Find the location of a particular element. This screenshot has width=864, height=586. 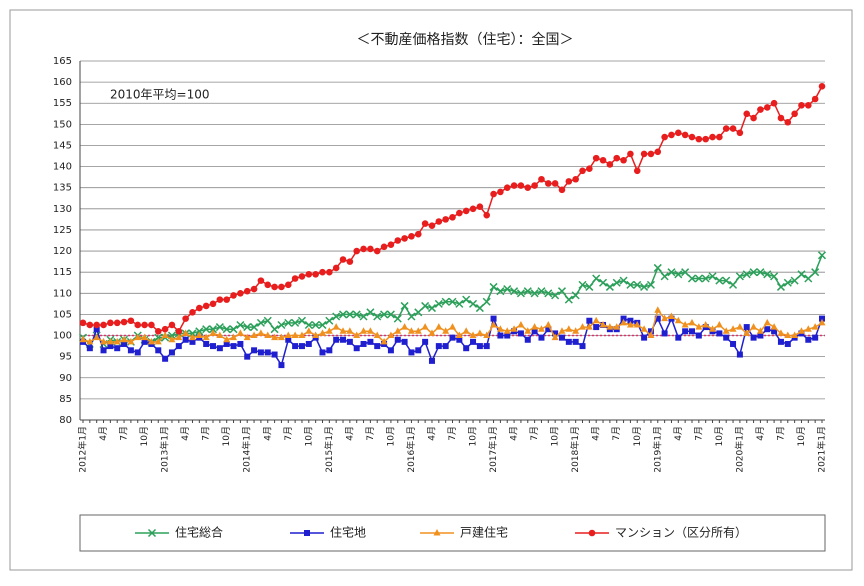

x-tick-label: 2015年1月 is located at coordinates (329, 449).